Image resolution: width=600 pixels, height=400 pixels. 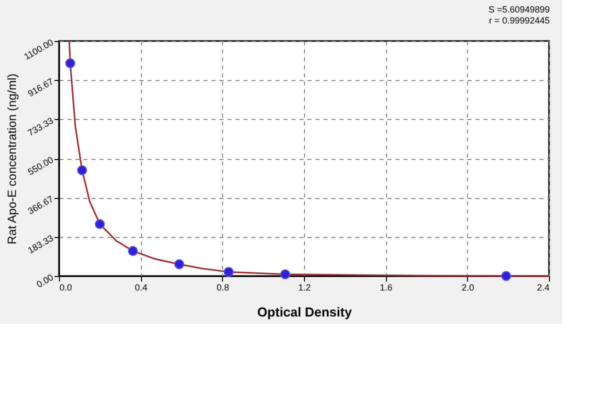 What do you see at coordinates (304, 287) in the screenshot?
I see `x-tick-label: 1.2` at bounding box center [304, 287].